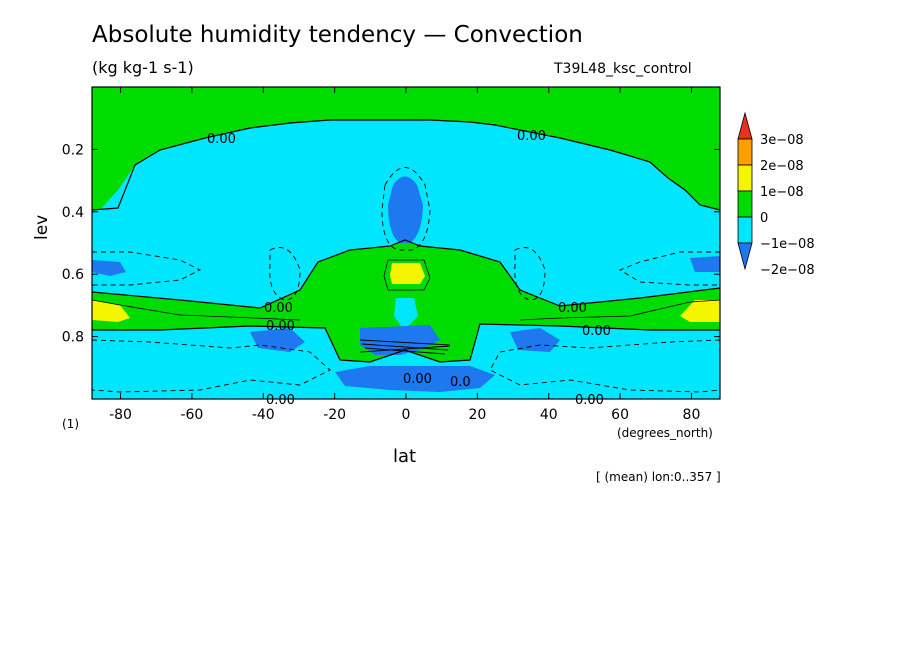  Describe the element at coordinates (73, 275) in the screenshot. I see `y-tick-label: 0.6` at that location.